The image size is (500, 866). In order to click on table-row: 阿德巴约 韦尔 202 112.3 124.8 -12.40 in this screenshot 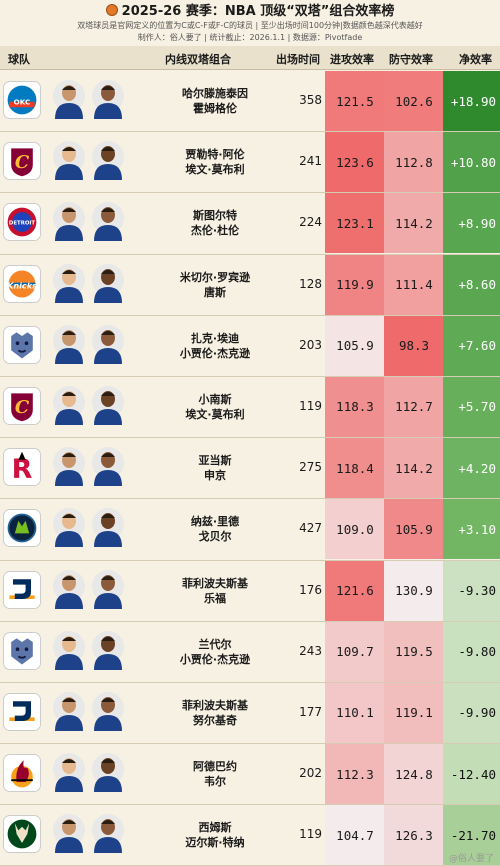, I will do `click(250, 775)`.